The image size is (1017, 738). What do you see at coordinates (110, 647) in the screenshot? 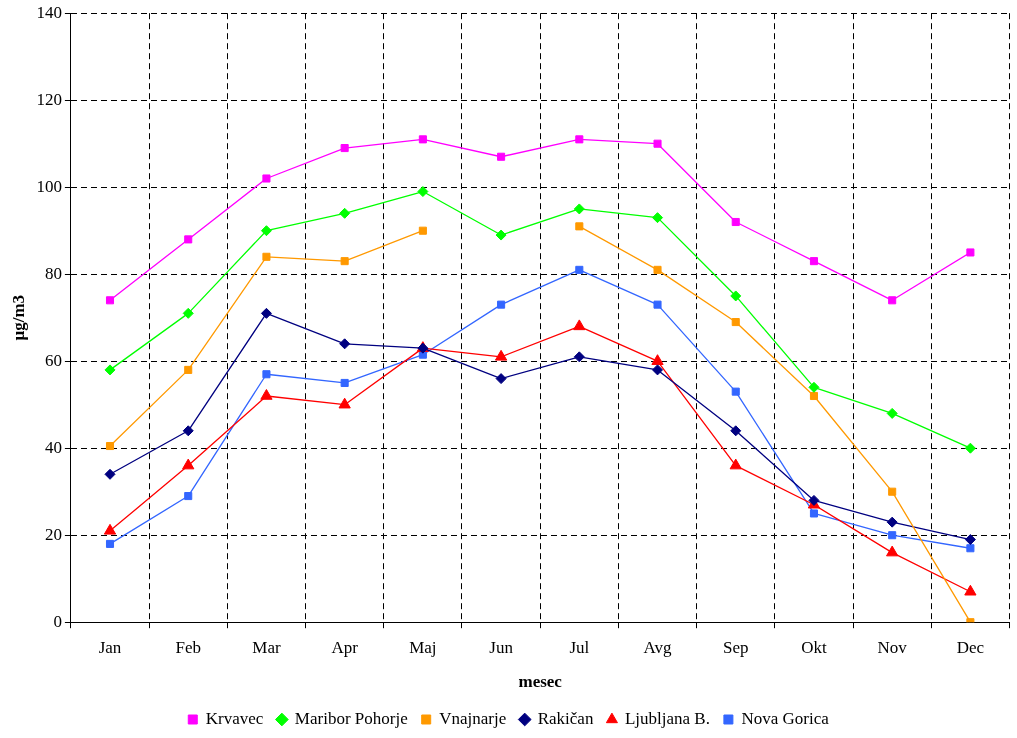
I see `x-tick-label: Jan` at bounding box center [110, 647].